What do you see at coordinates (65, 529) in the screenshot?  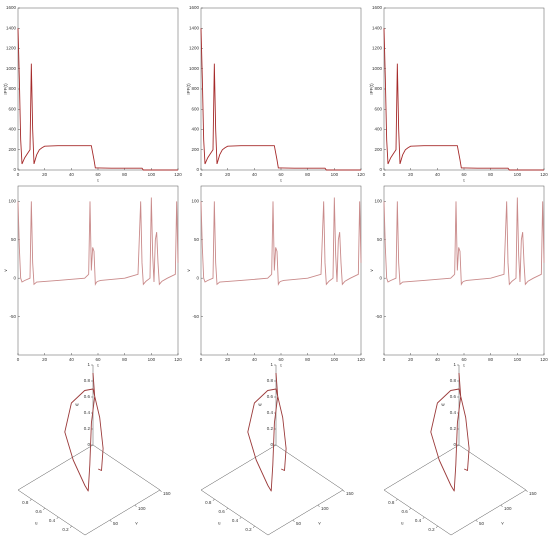 I see `x-tick-label: 0.2` at bounding box center [65, 529].